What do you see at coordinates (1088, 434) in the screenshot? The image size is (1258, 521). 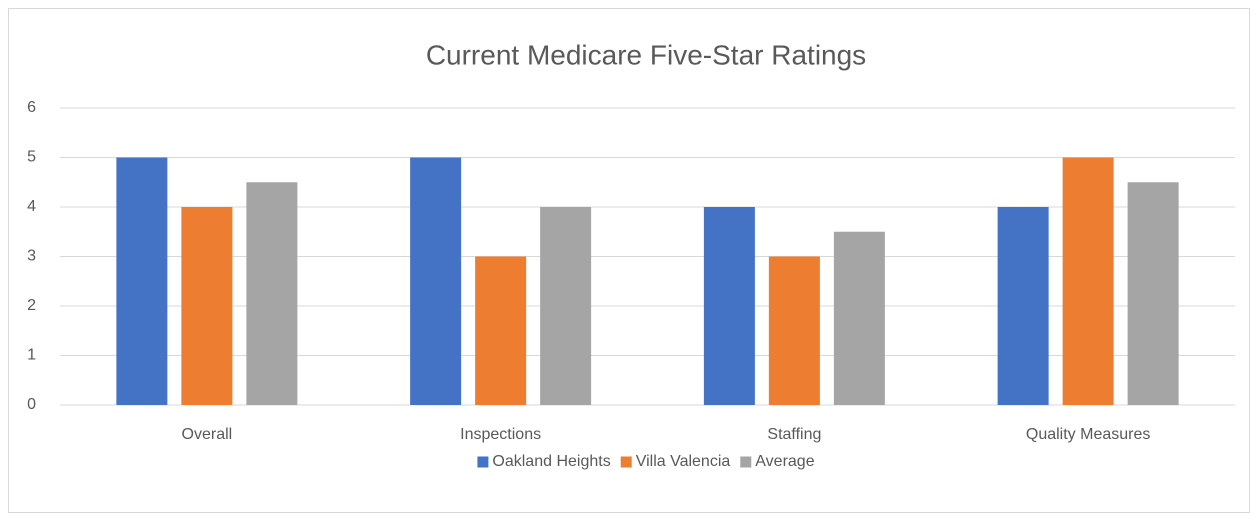 I see `x-tick-label: Quality Measures` at bounding box center [1088, 434].